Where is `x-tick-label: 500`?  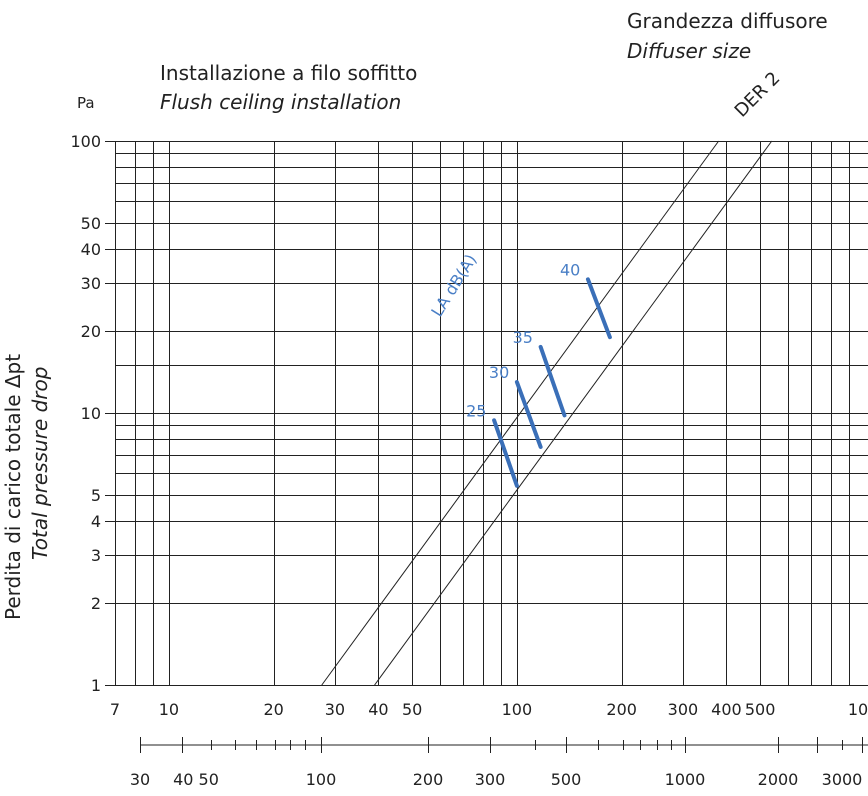 x-tick-label: 500 is located at coordinates (760, 709).